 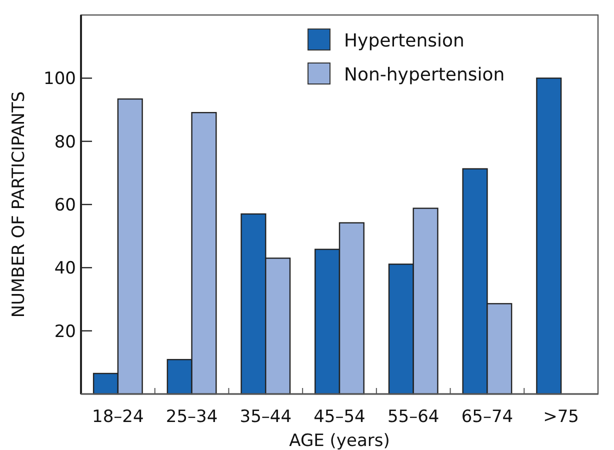 I want to click on x-tick-label: 45–54, so click(x=340, y=417).